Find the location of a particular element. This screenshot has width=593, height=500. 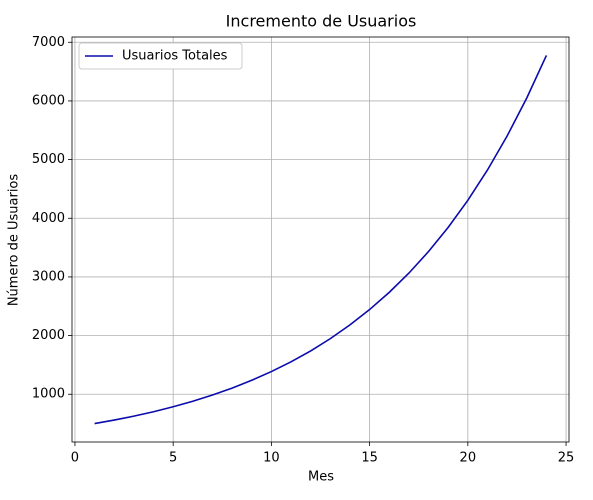

y-tick-label: 2000 is located at coordinates (48, 335).